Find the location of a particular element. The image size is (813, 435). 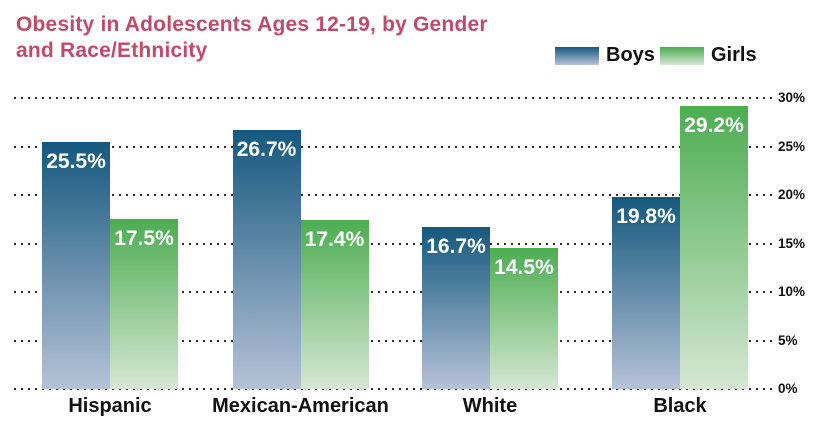

gridline-10% is located at coordinates (394, 292).